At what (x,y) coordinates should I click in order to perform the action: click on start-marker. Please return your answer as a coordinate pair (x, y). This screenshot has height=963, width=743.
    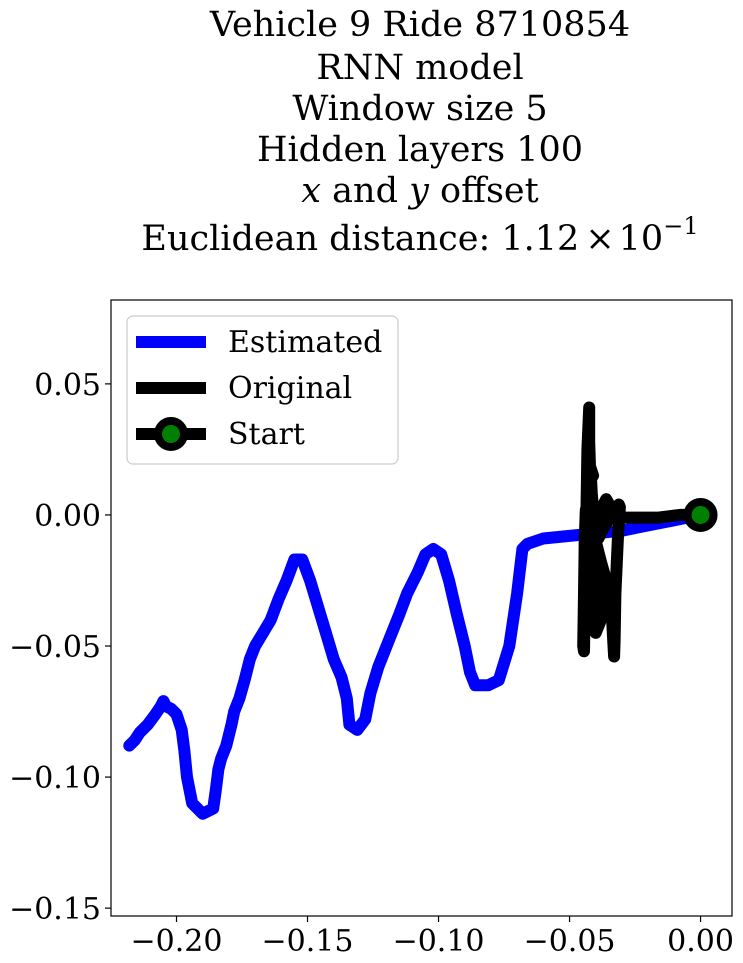
    Looking at the image, I should click on (700, 514).